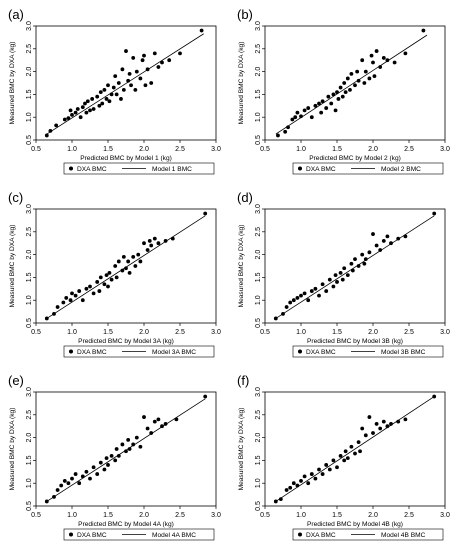 This screenshot has height=550, width=458. Describe the element at coordinates (355, 449) in the screenshot. I see `plot-area` at that location.